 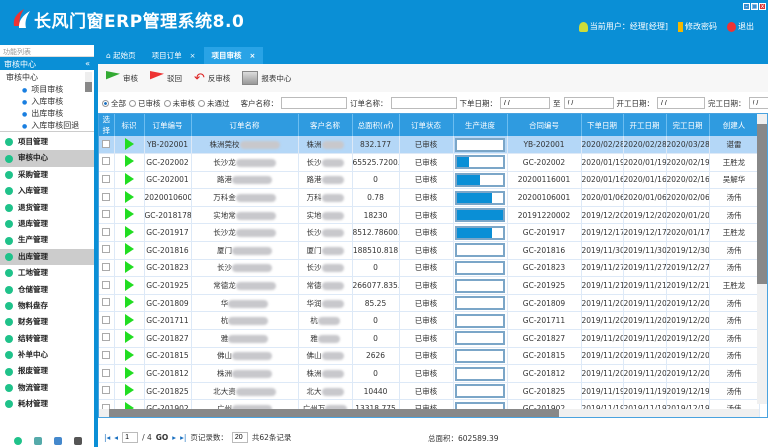 What do you see at coordinates (179, 103) in the screenshot?
I see `radio-unapproved: 未审核` at bounding box center [179, 103].